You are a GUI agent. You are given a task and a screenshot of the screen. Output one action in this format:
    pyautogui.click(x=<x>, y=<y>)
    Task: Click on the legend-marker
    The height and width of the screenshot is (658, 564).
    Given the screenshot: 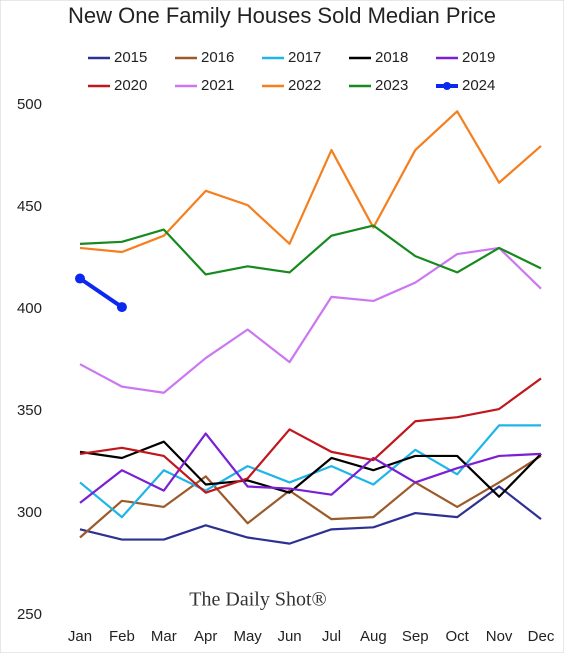 What is the action you would take?
    pyautogui.click(x=447, y=86)
    